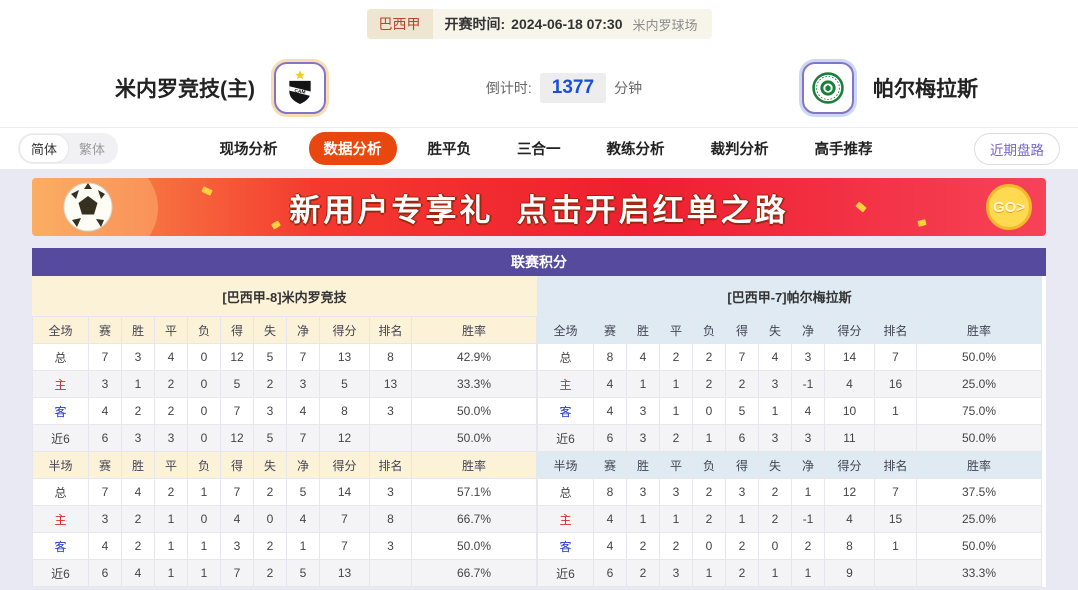  I want to click on nav-tab: 胜平负, so click(449, 150).